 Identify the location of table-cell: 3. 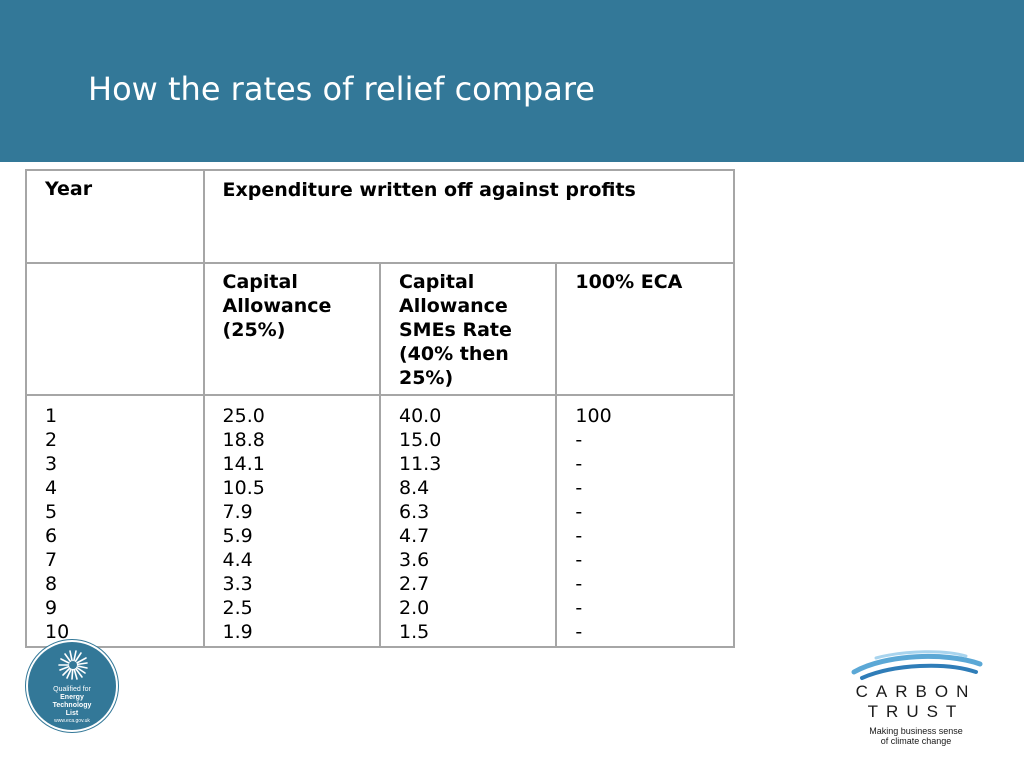
(51, 464).